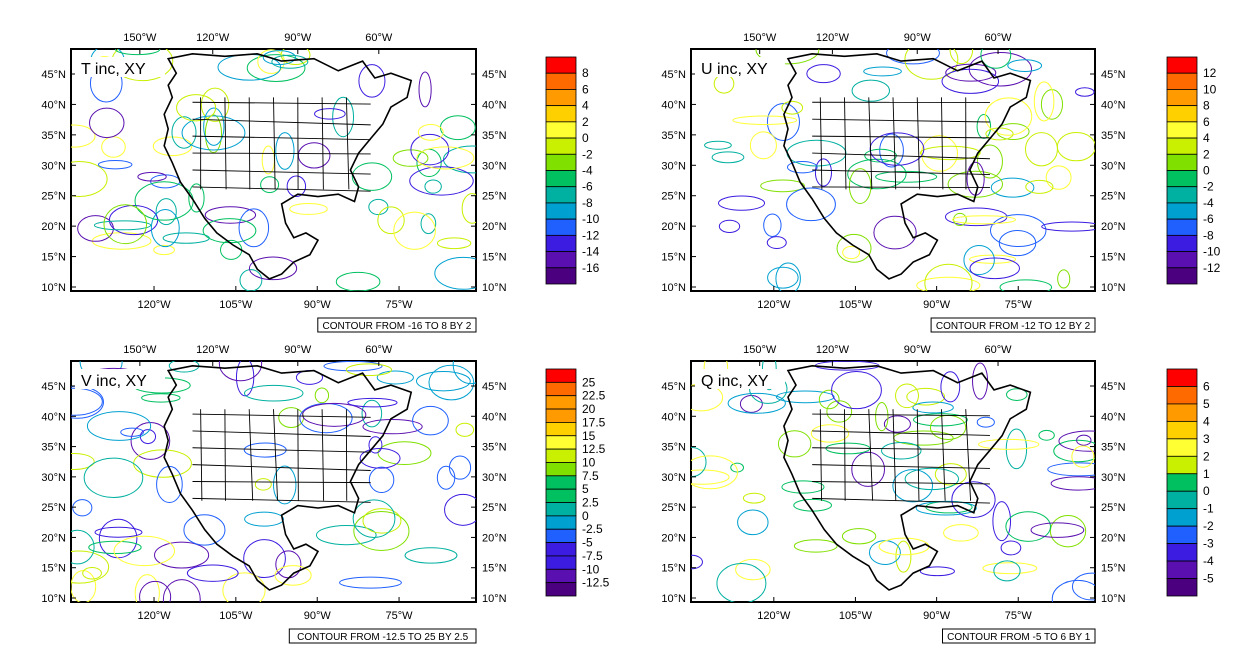 This screenshot has width=1253, height=661. What do you see at coordinates (592, 556) in the screenshot?
I see `colorbar-label: -7.5` at bounding box center [592, 556].